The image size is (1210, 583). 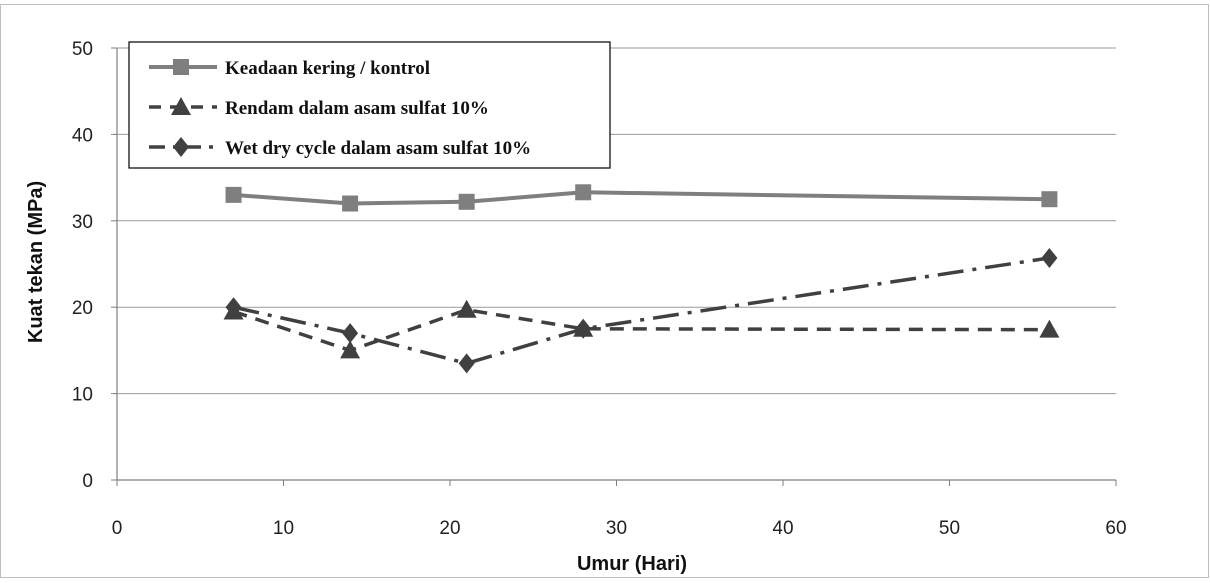 I want to click on y-tick-label-40: 40, so click(x=82, y=135).